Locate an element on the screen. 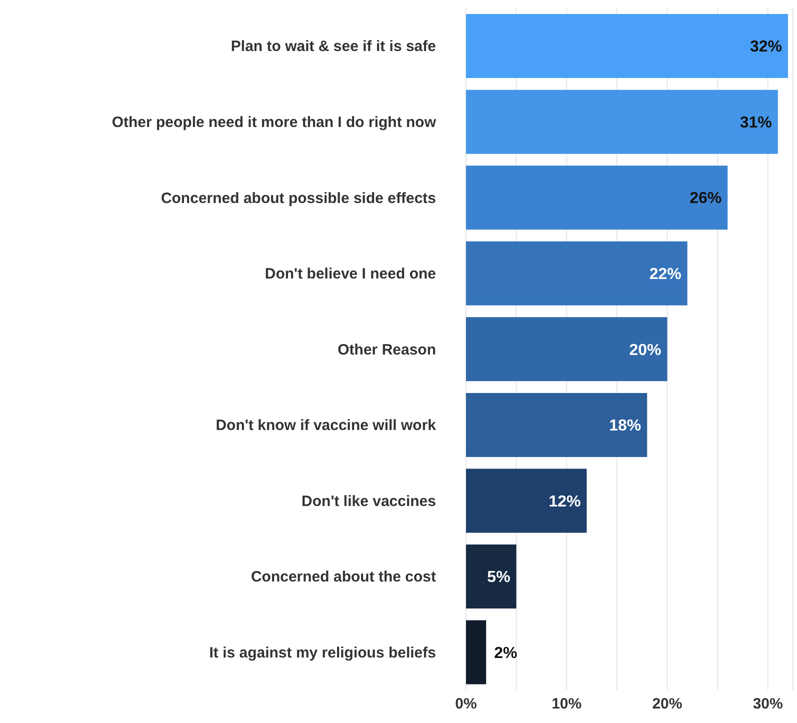 This screenshot has height=723, width=797. y-tick-label: Other people need it more than I do right now is located at coordinates (274, 122).